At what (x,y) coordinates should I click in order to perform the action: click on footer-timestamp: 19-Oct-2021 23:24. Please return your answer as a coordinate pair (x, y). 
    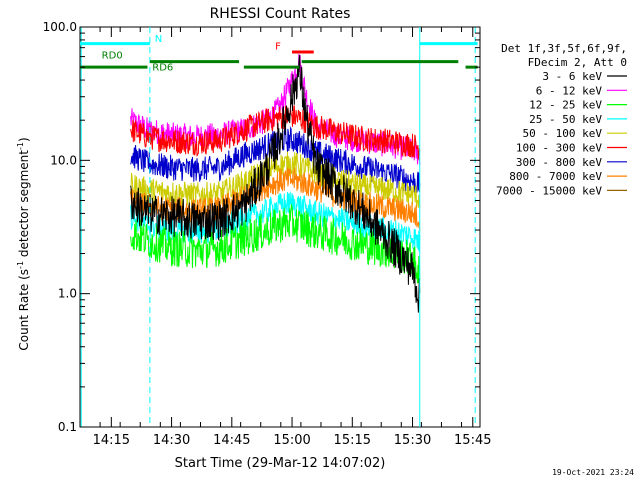
    Looking at the image, I should click on (593, 472).